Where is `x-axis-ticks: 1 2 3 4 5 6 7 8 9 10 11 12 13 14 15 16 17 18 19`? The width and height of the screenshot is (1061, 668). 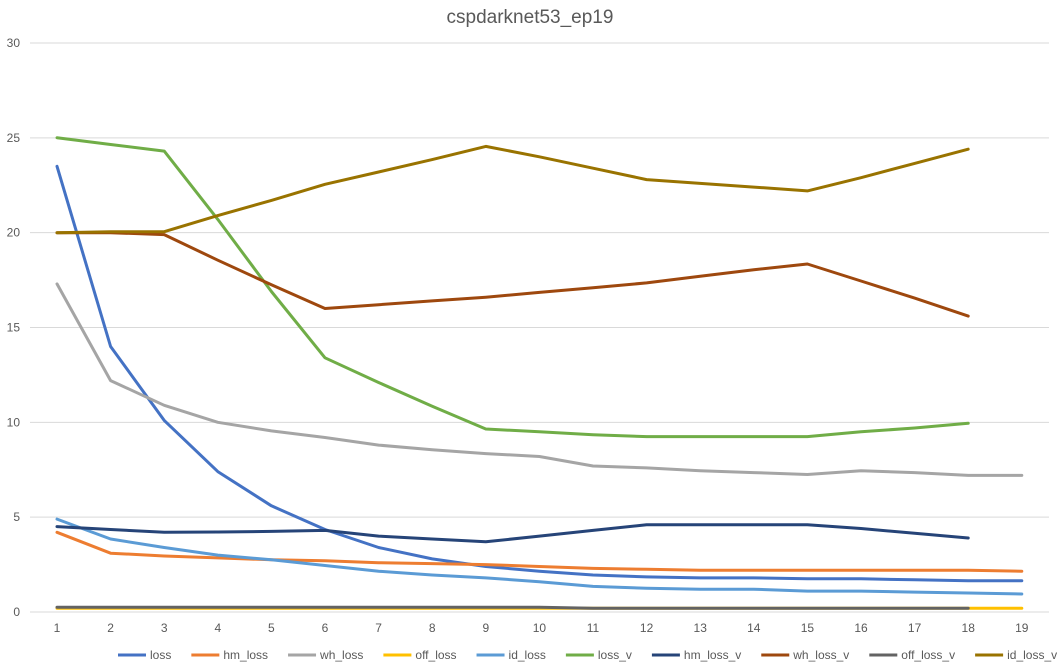 x-axis-ticks: 1 2 3 4 5 6 7 8 9 10 11 12 13 14 15 16 17 18 19 is located at coordinates (541, 628).